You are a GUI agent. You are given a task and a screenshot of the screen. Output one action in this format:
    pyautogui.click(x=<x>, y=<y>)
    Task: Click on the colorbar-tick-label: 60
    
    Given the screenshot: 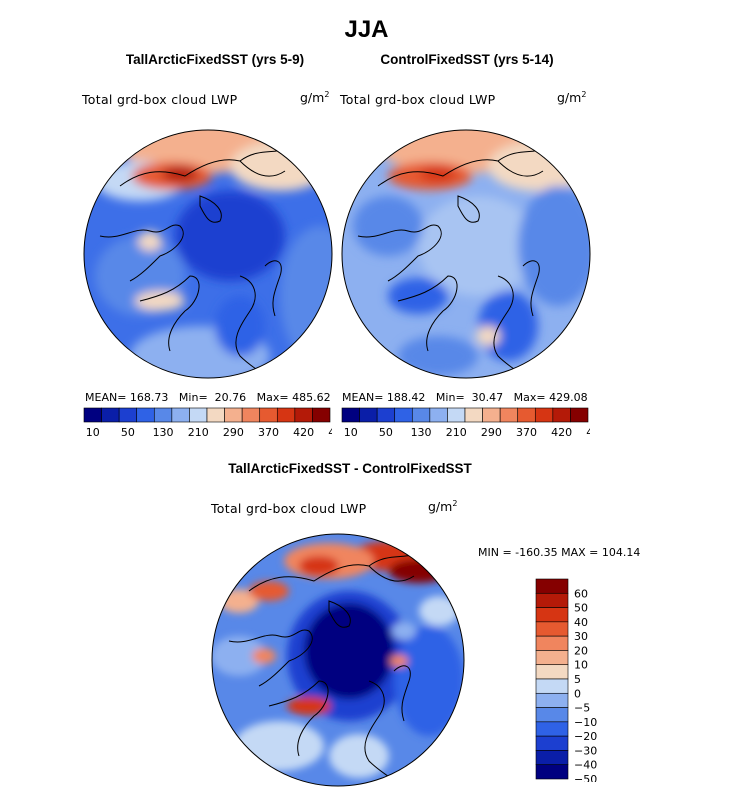 What is the action you would take?
    pyautogui.click(x=581, y=593)
    